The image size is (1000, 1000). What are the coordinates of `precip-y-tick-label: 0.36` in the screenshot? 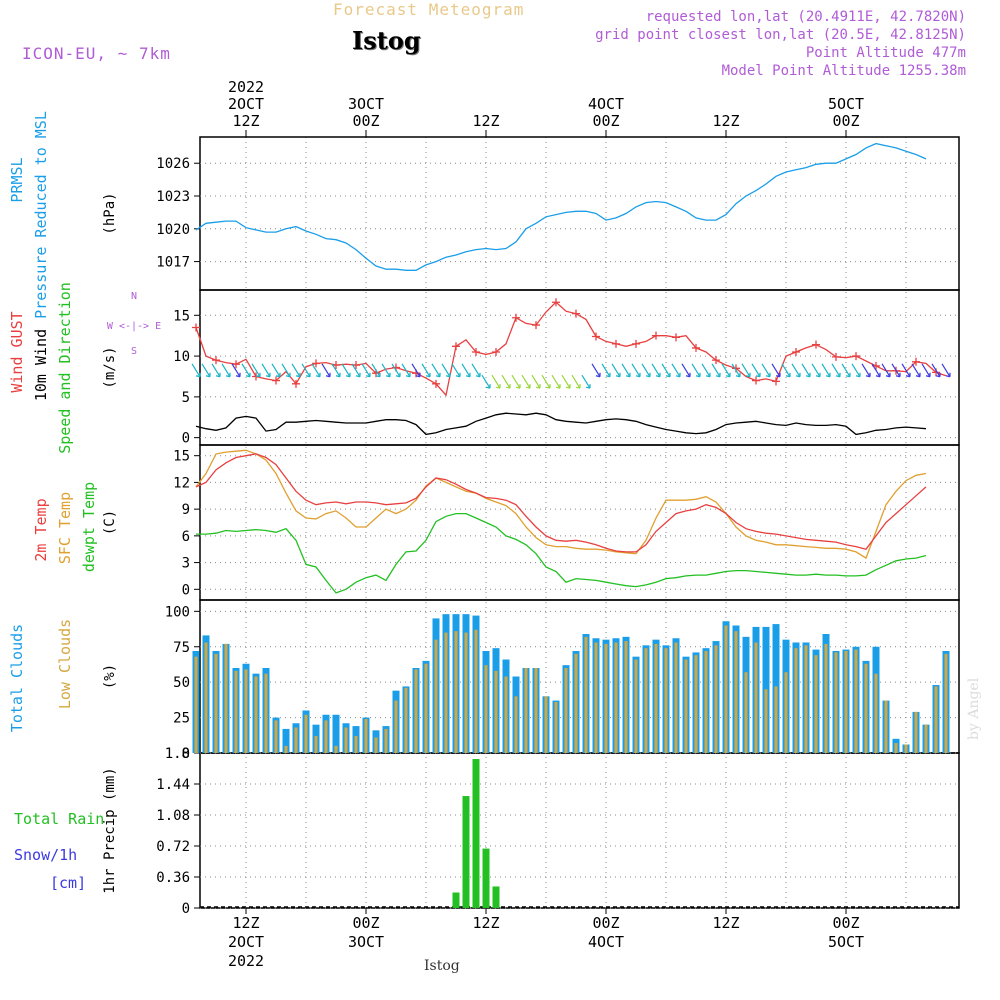 It's located at (173, 878).